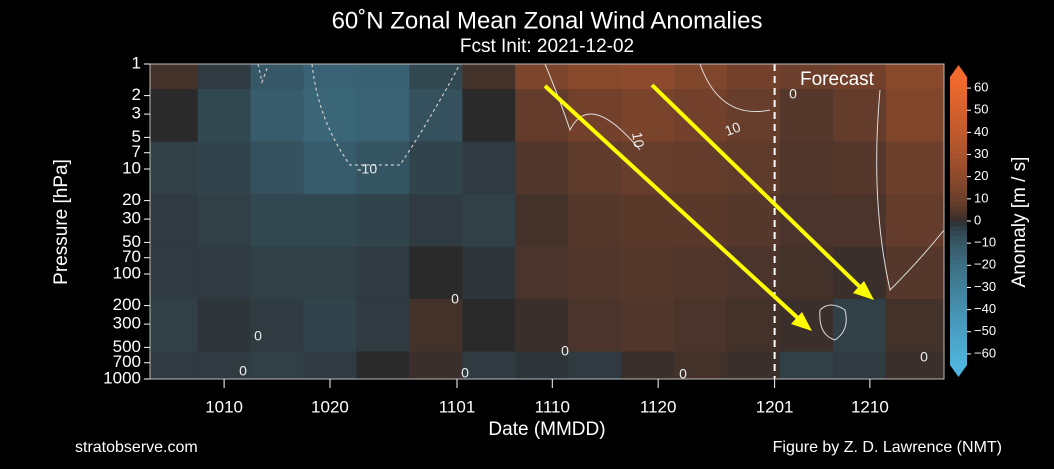 Image resolution: width=1054 pixels, height=469 pixels. Describe the element at coordinates (127, 323) in the screenshot. I see `y-tick-label: 300` at that location.